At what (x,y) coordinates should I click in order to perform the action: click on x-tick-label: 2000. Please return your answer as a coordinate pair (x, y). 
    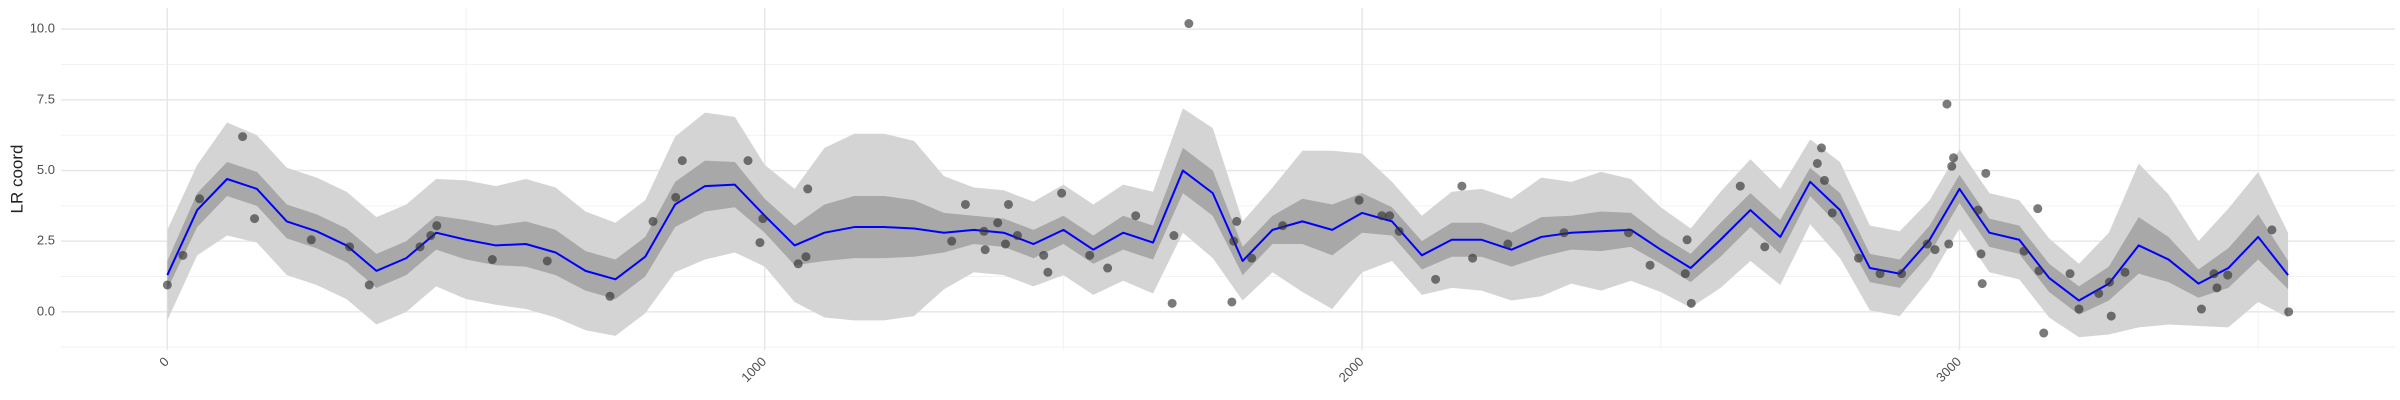
    Looking at the image, I should click on (1351, 369).